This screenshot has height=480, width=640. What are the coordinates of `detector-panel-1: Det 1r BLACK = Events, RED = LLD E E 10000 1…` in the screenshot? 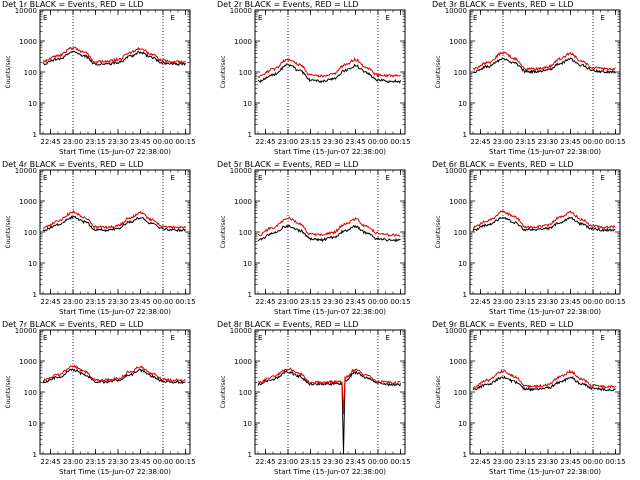 It's located at (99, 78).